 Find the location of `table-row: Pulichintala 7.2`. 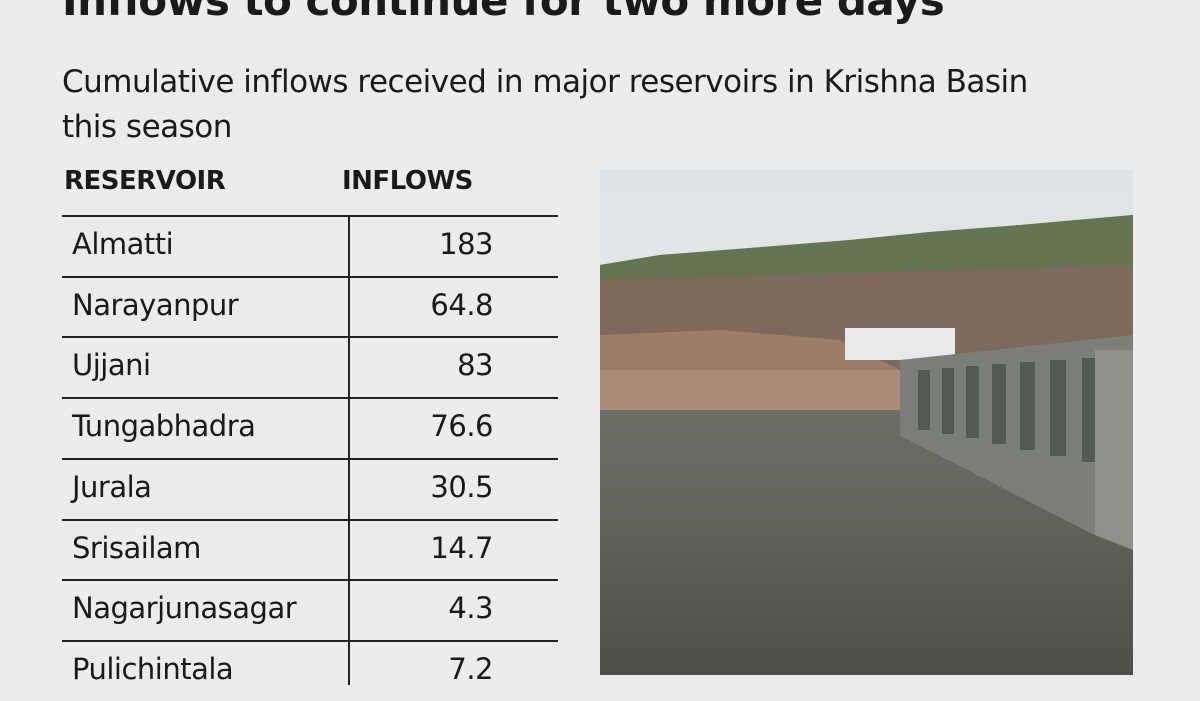

table-row: Pulichintala 7.2 is located at coordinates (310, 670).